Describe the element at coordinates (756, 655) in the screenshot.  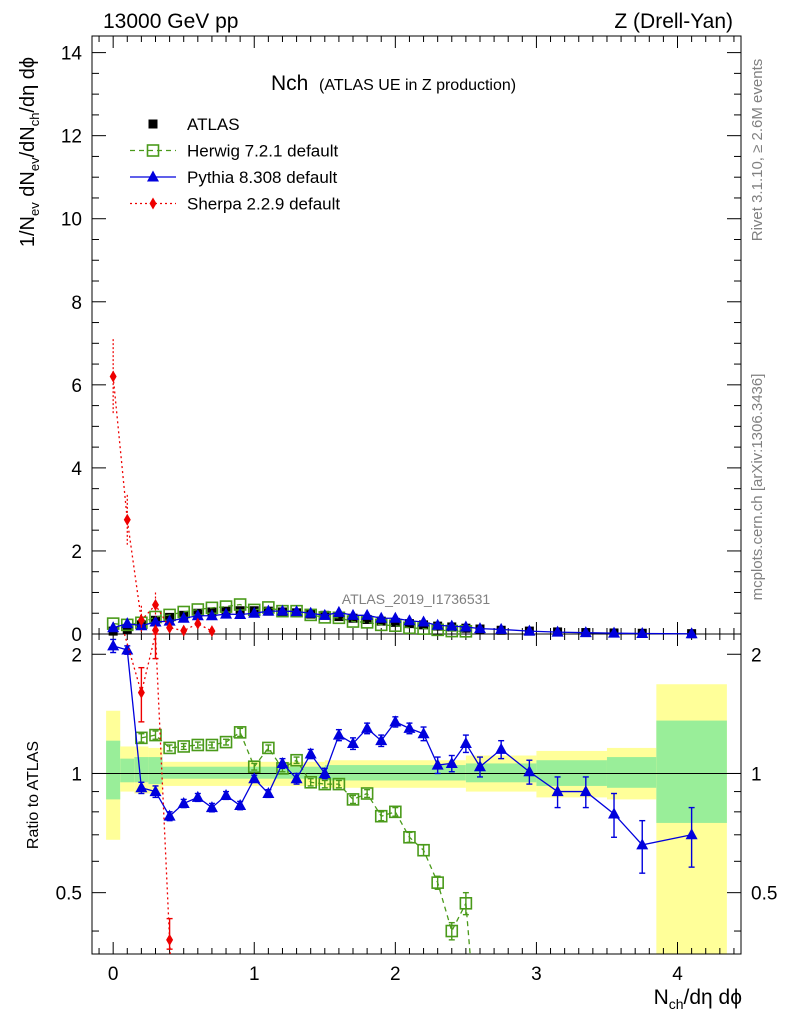
I see `bottom-ytick-label-right: 2` at that location.